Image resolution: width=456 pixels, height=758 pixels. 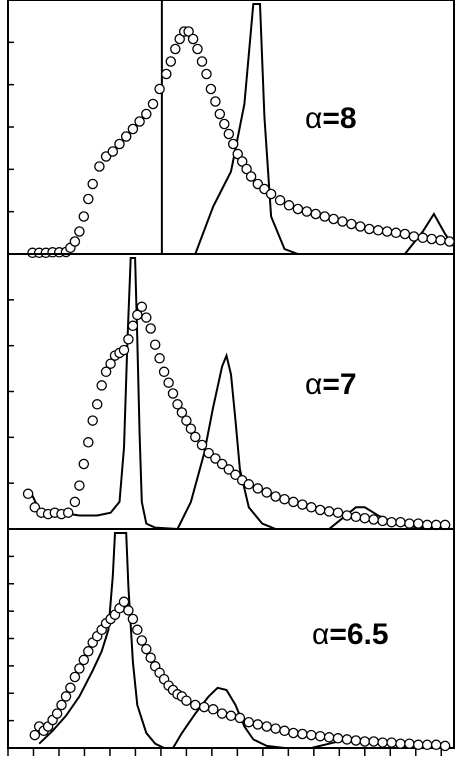 I want to click on alpha-label: α=8, so click(x=331, y=118).